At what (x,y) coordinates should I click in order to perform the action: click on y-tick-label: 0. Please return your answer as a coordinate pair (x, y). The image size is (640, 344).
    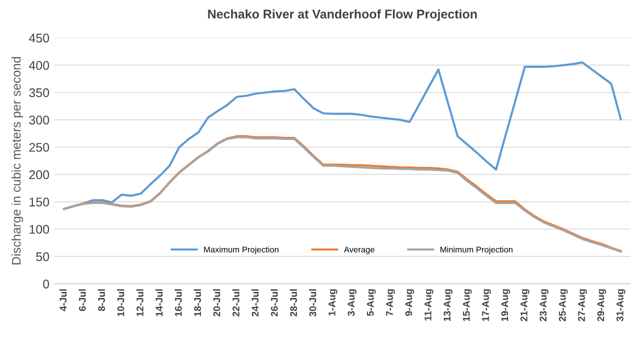
    Looking at the image, I should click on (46, 284).